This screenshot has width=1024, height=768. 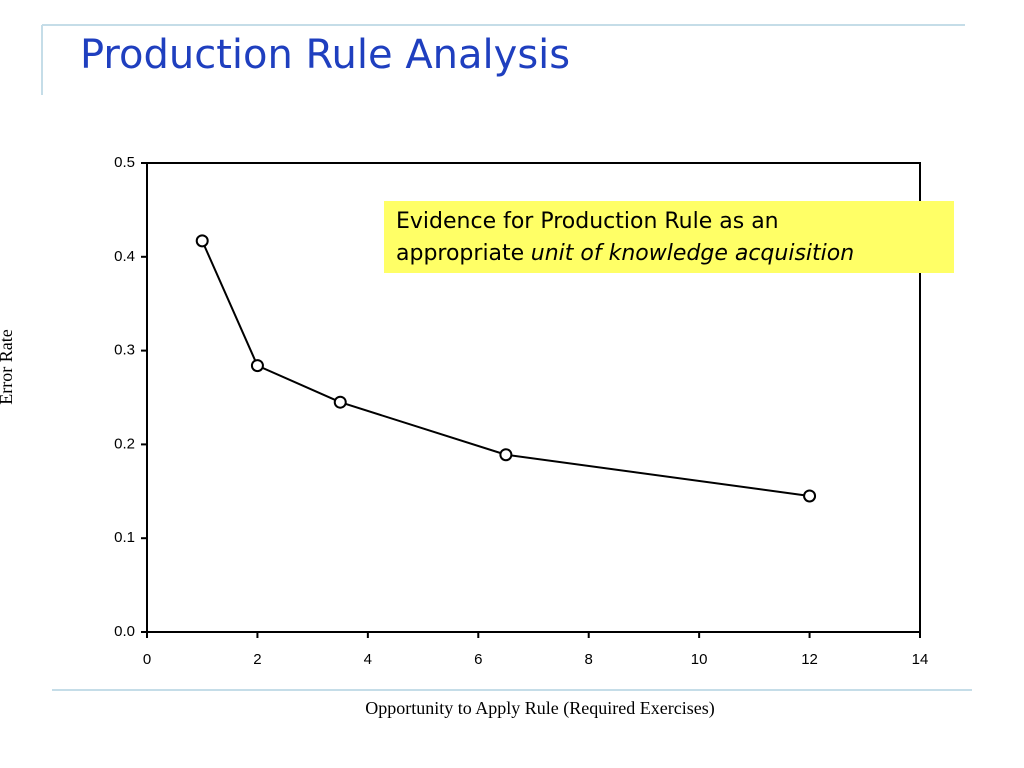 What do you see at coordinates (587, 221) in the screenshot?
I see `annotation-text: Evidence for Production Rule as an` at bounding box center [587, 221].